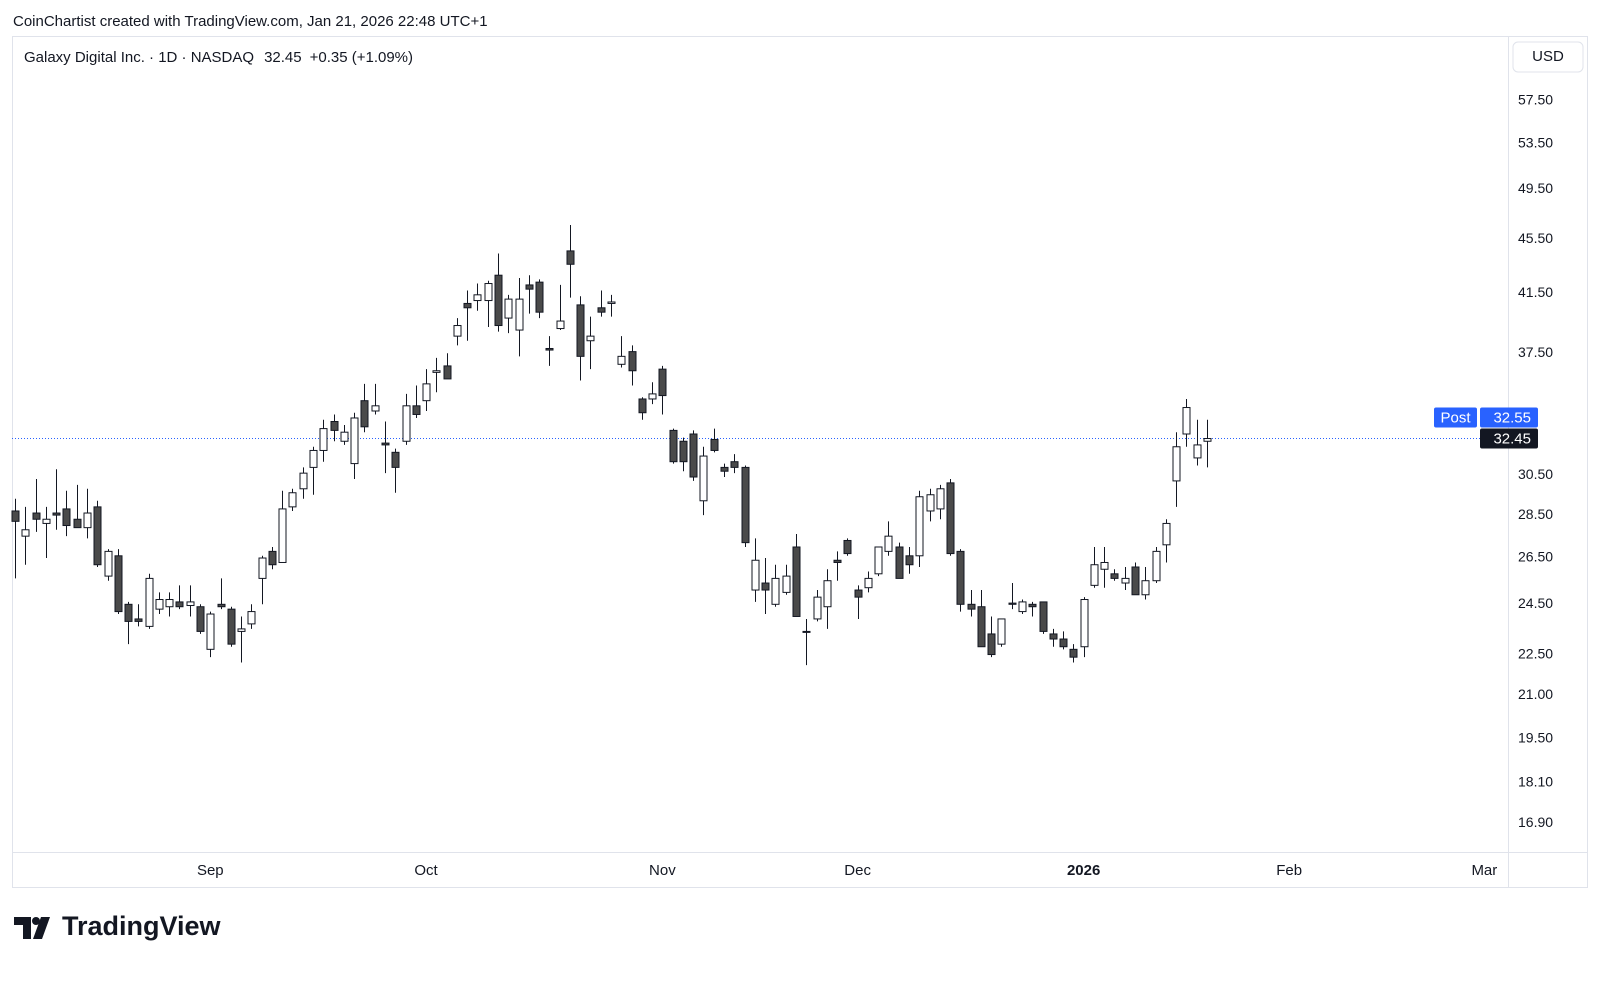 The height and width of the screenshot is (991, 1600). What do you see at coordinates (1512, 438) in the screenshot?
I see `last-price-label: 32.45` at bounding box center [1512, 438].